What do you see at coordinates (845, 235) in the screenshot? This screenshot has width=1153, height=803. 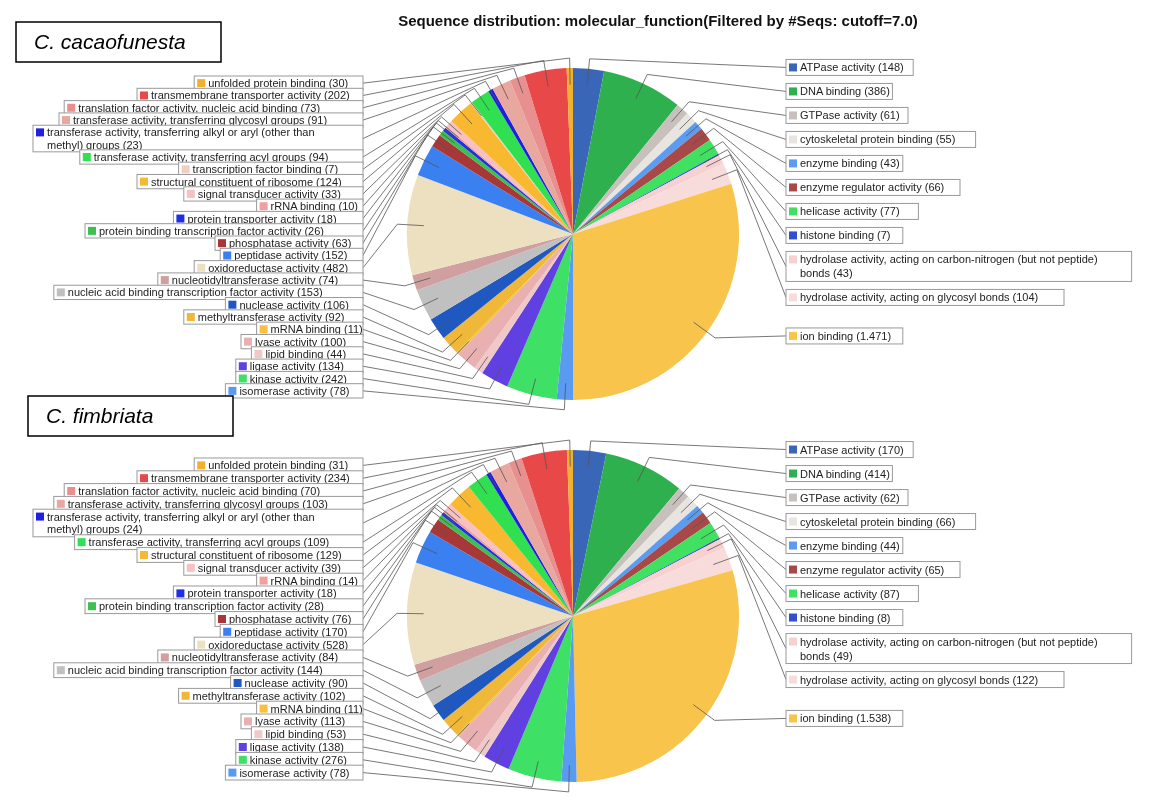 I see `legend-label: histone binding (7)` at bounding box center [845, 235].